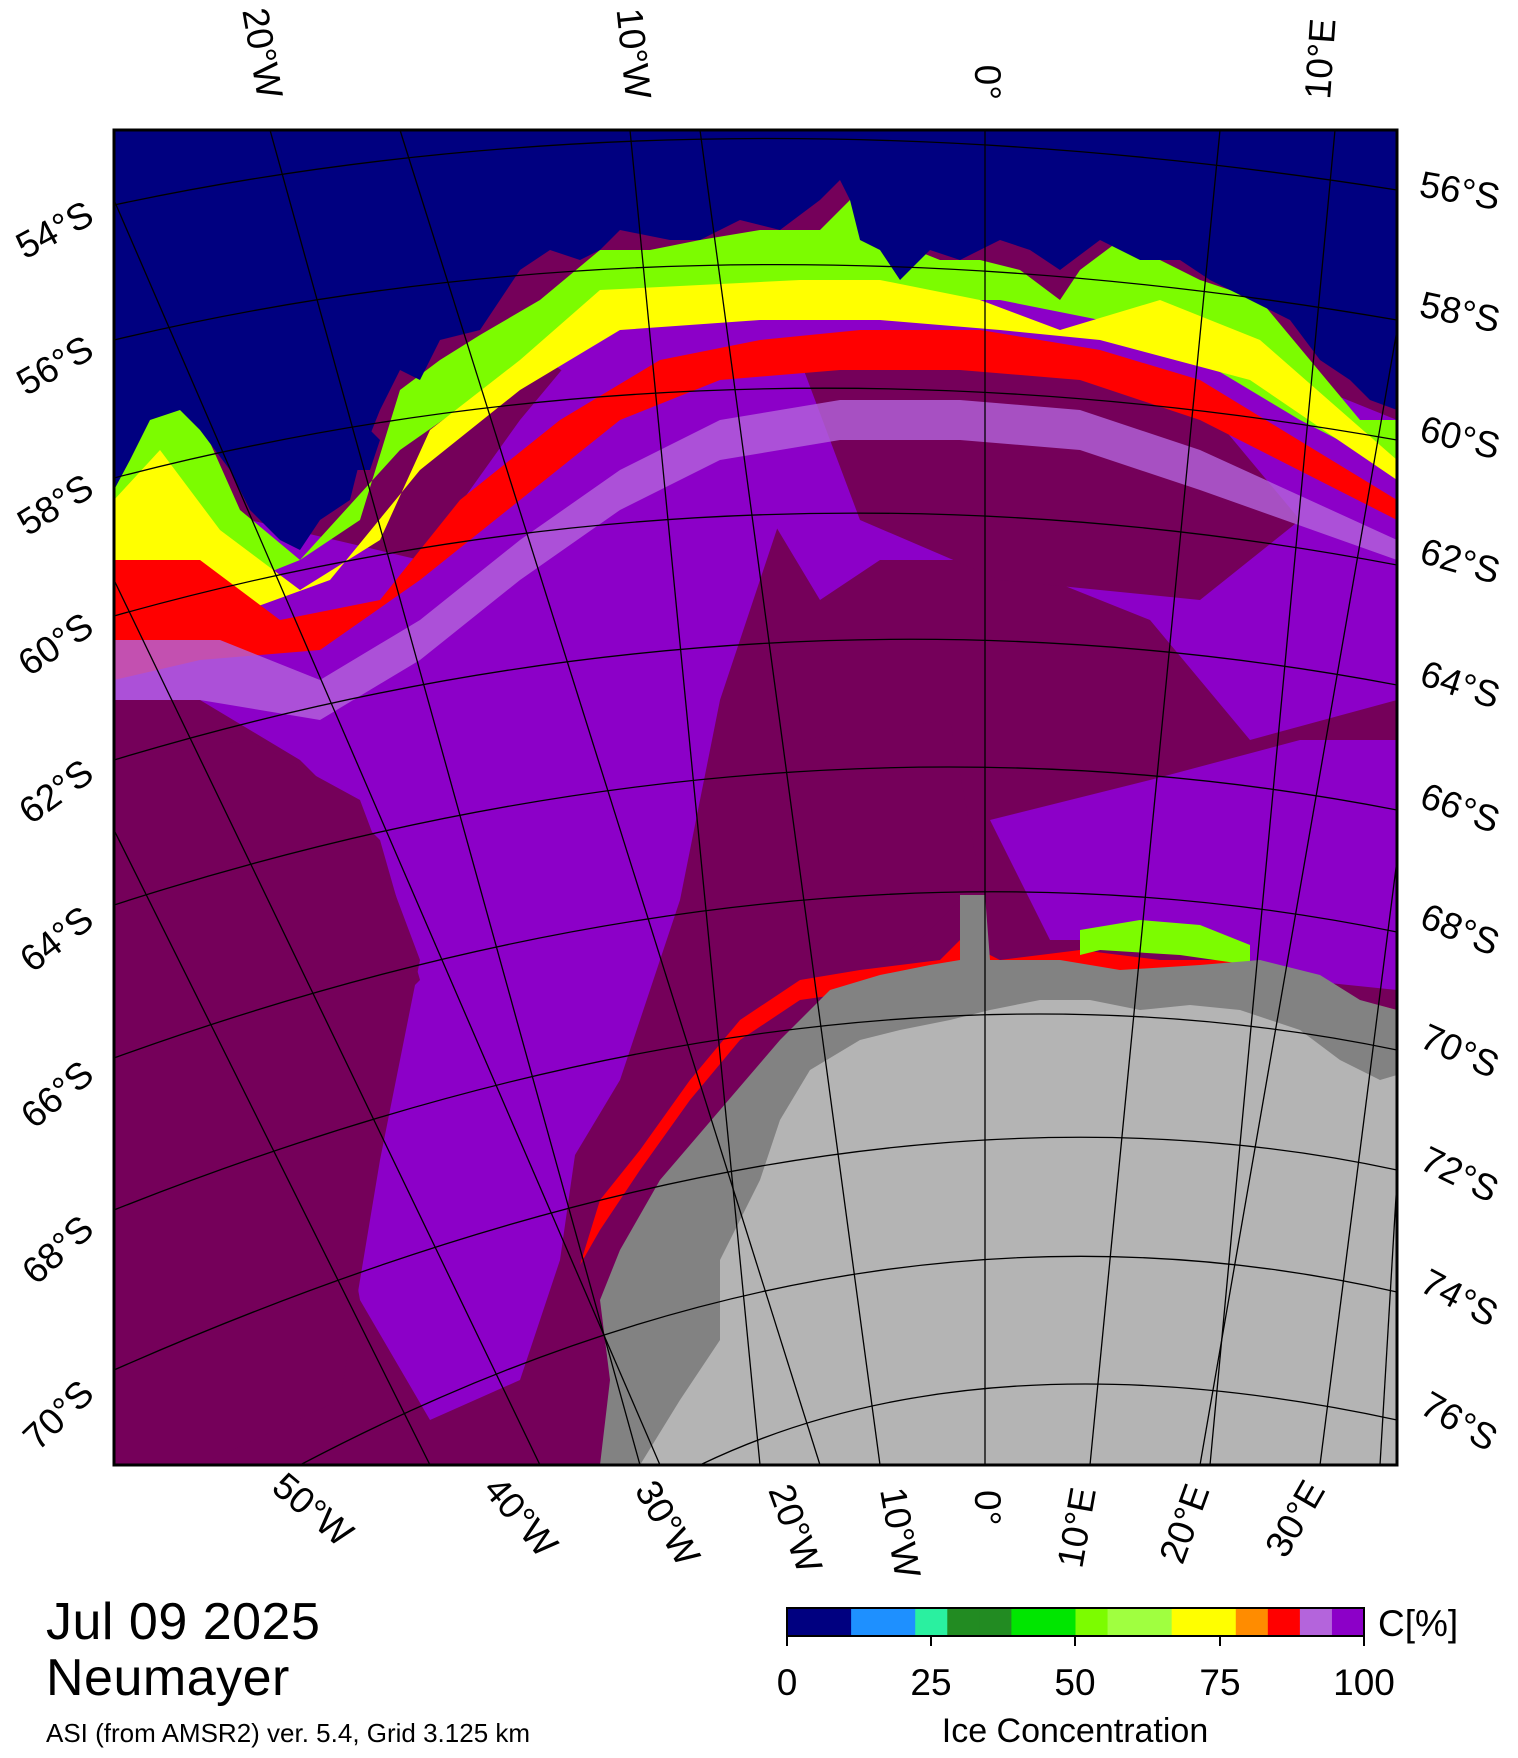  What do you see at coordinates (313, 1510) in the screenshot?
I see `bottom-lon-label: 50°W` at bounding box center [313, 1510].